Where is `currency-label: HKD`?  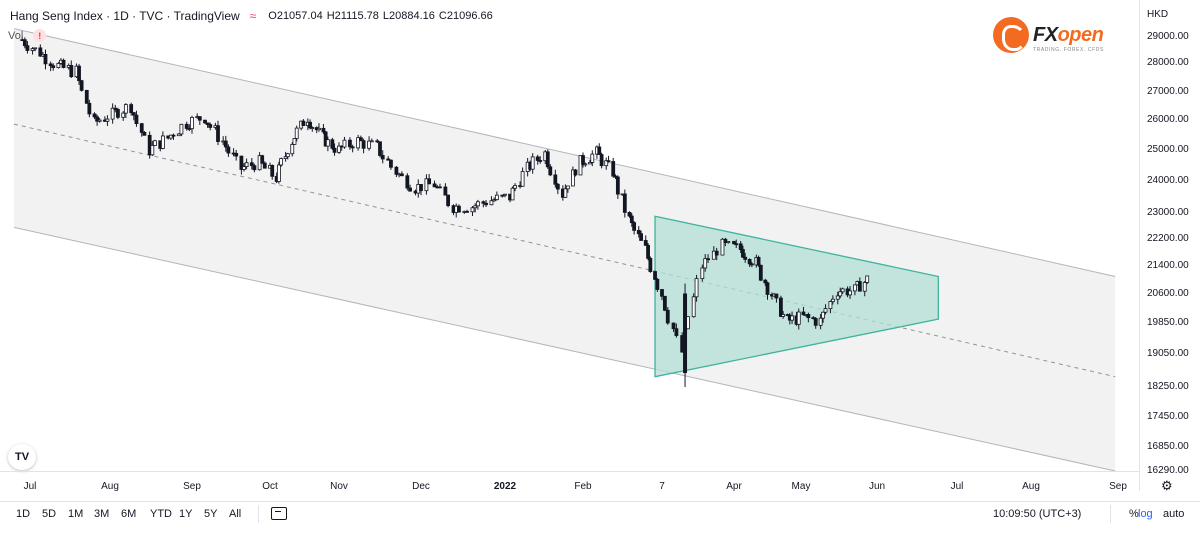 currency-label: HKD is located at coordinates (1158, 14).